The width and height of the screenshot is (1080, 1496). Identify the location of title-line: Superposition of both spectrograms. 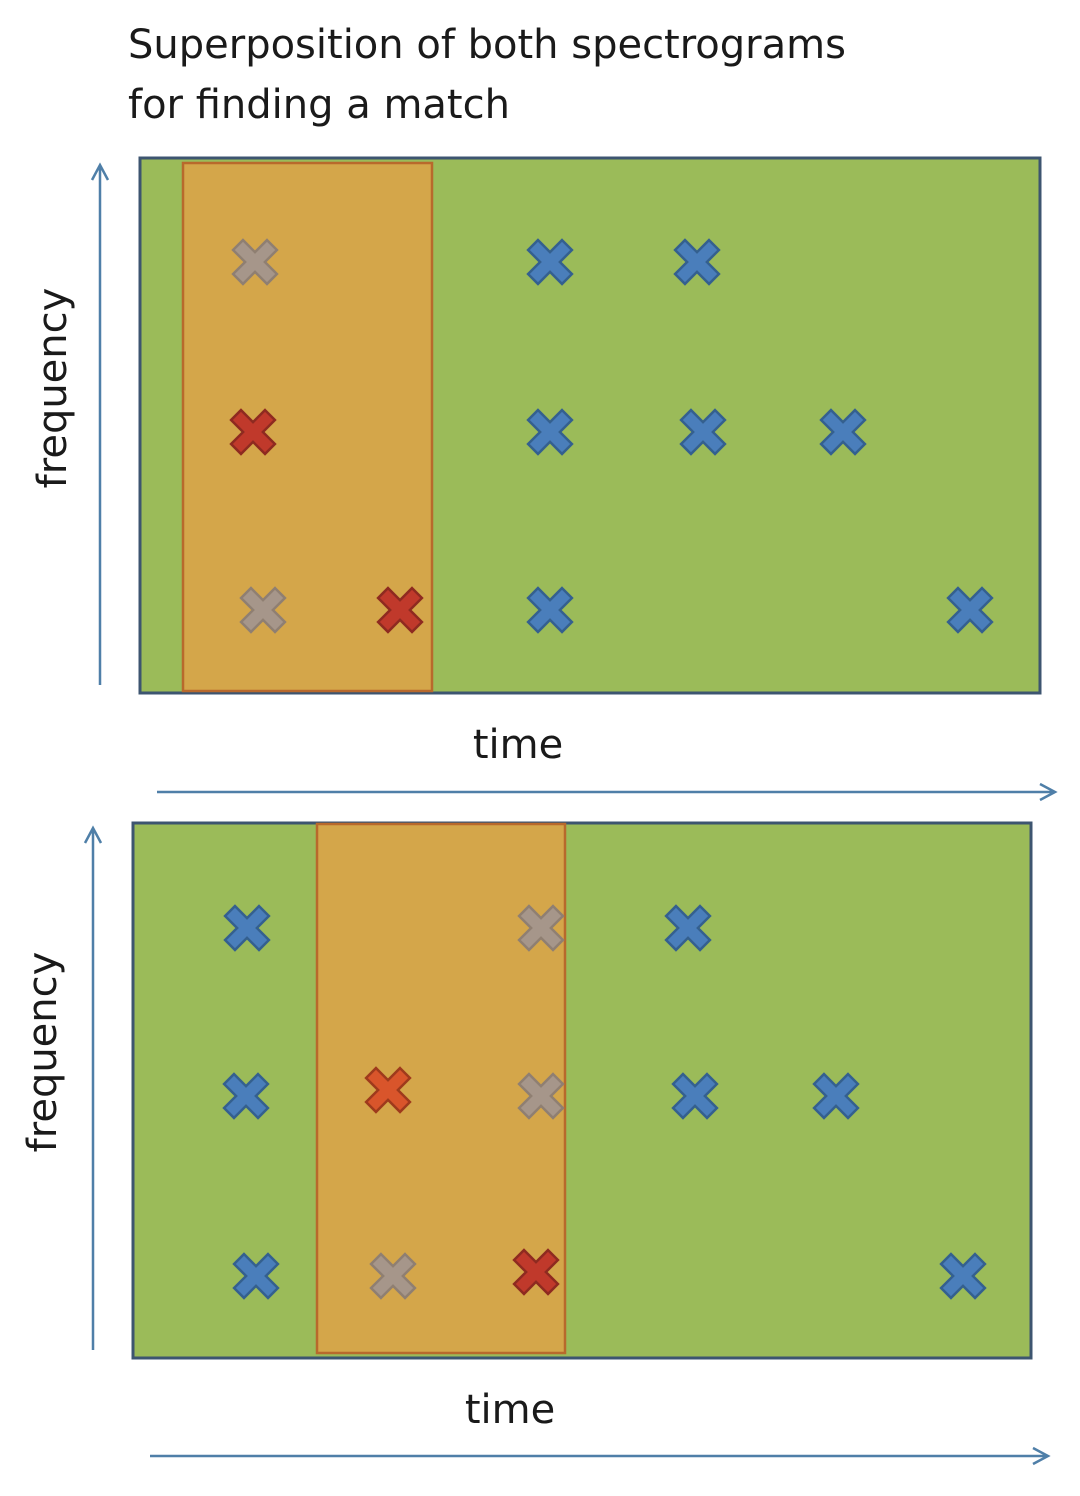
(487, 45).